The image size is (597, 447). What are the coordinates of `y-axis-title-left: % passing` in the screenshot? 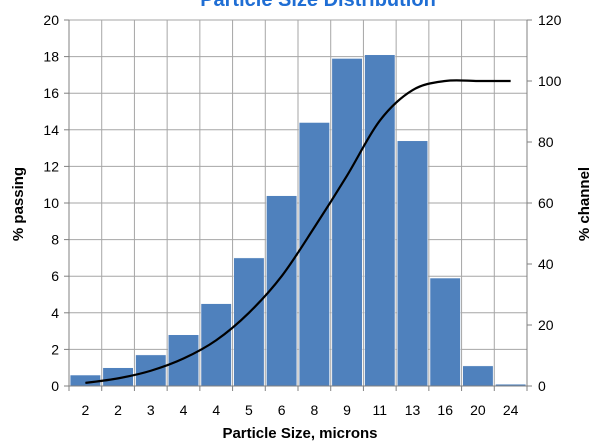 It's located at (18, 204).